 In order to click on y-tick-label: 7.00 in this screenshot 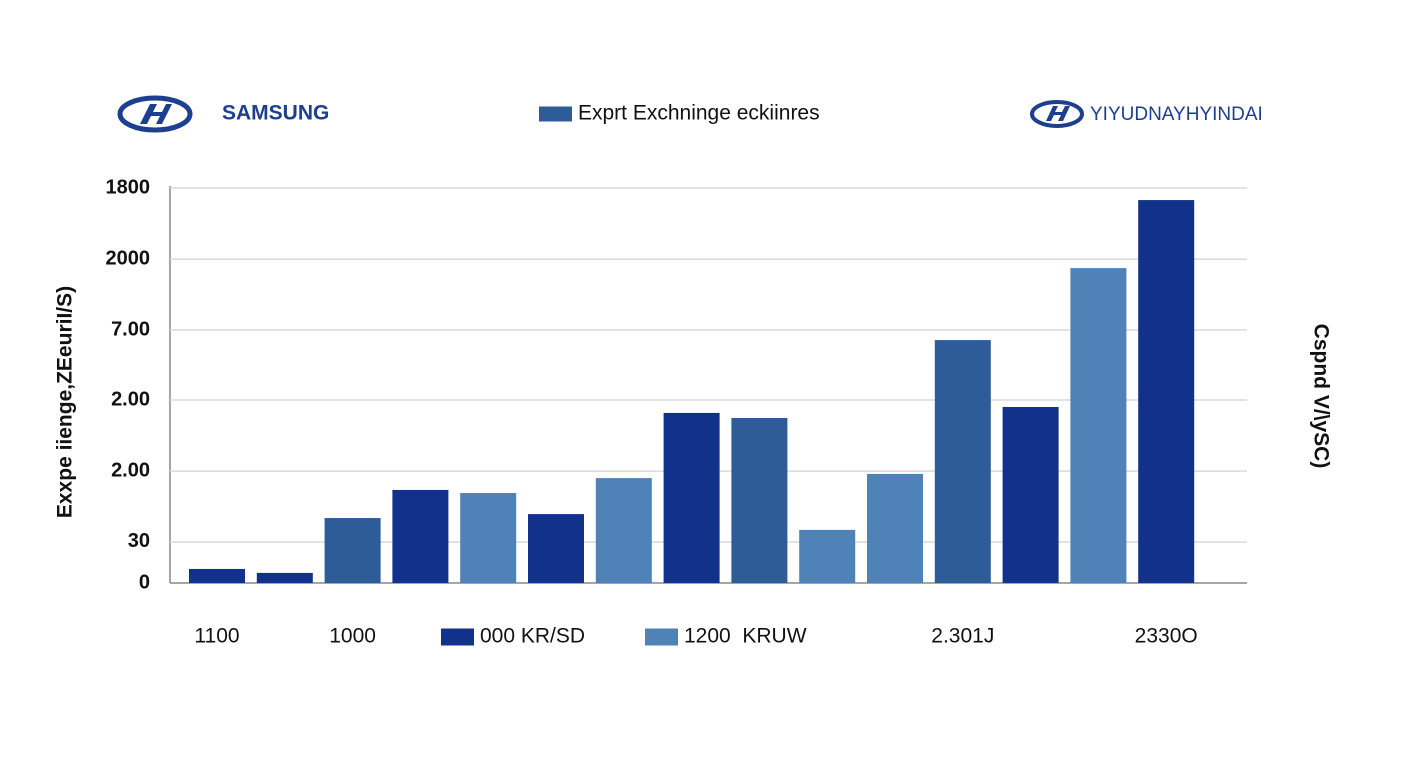, I will do `click(130, 329)`.